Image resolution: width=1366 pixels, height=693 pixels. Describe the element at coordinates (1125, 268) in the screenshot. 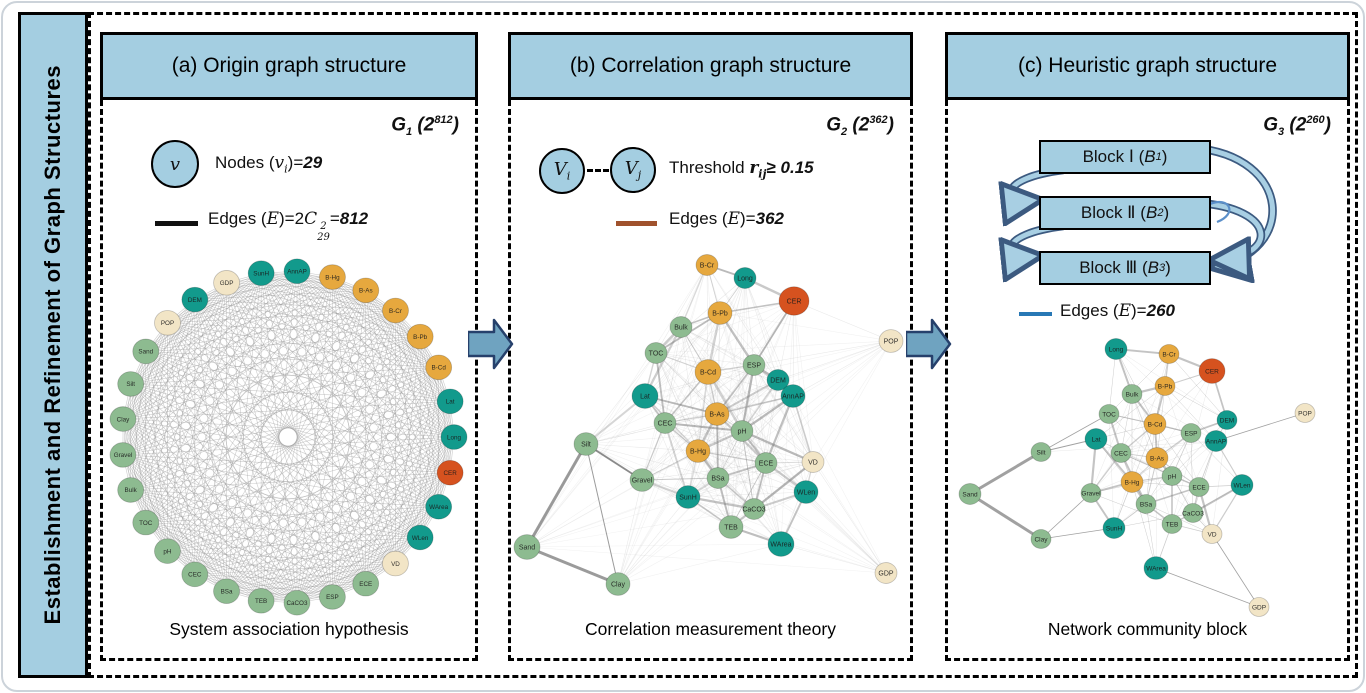

I see `block-3: Block Ⅲ (B 3)` at that location.